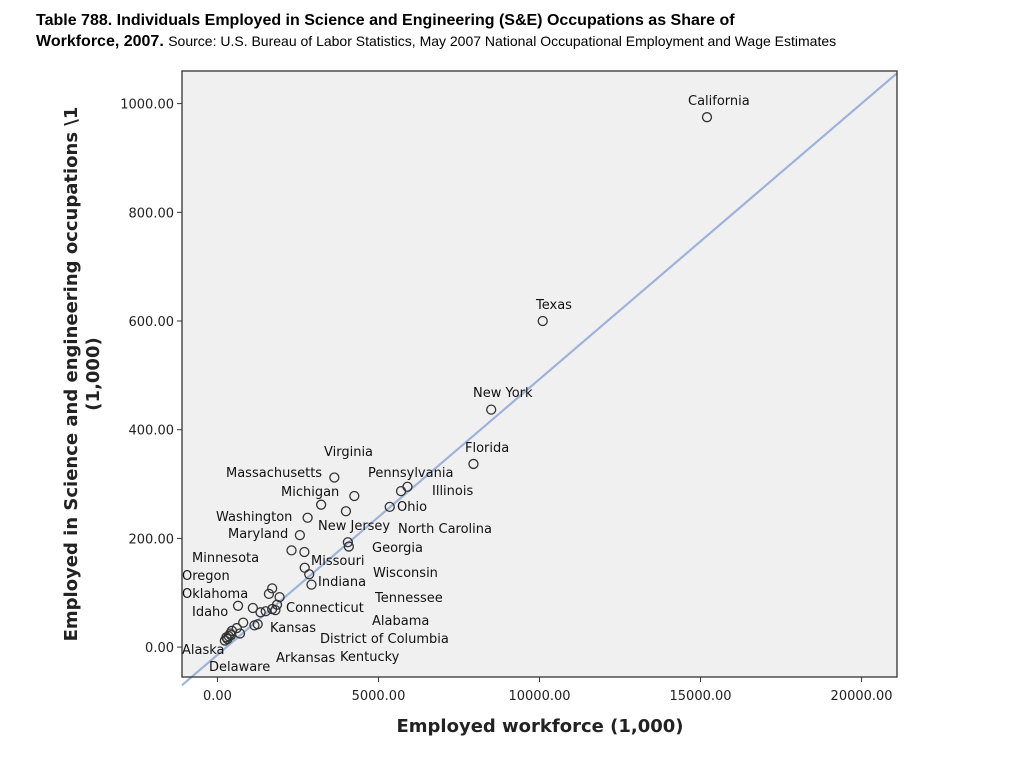  What do you see at coordinates (293, 628) in the screenshot?
I see `point-label: Kansas` at bounding box center [293, 628].